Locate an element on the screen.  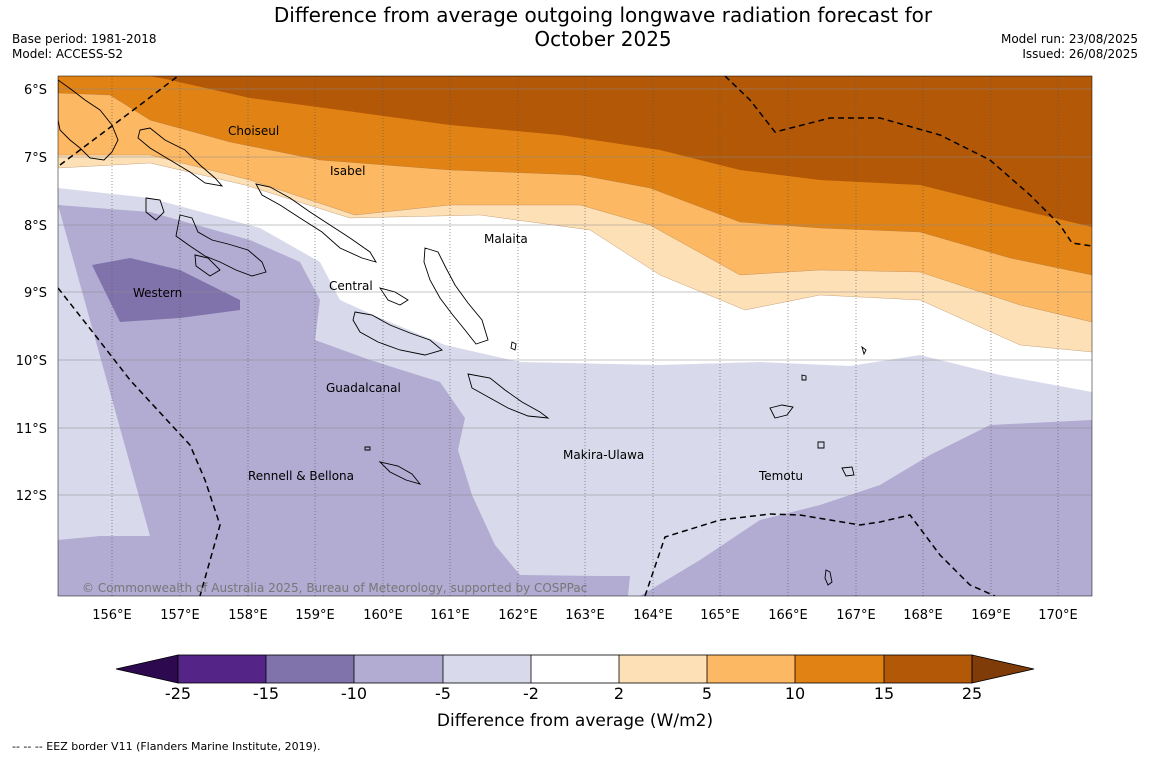
label-malaita: Malaita is located at coordinates (506, 239).